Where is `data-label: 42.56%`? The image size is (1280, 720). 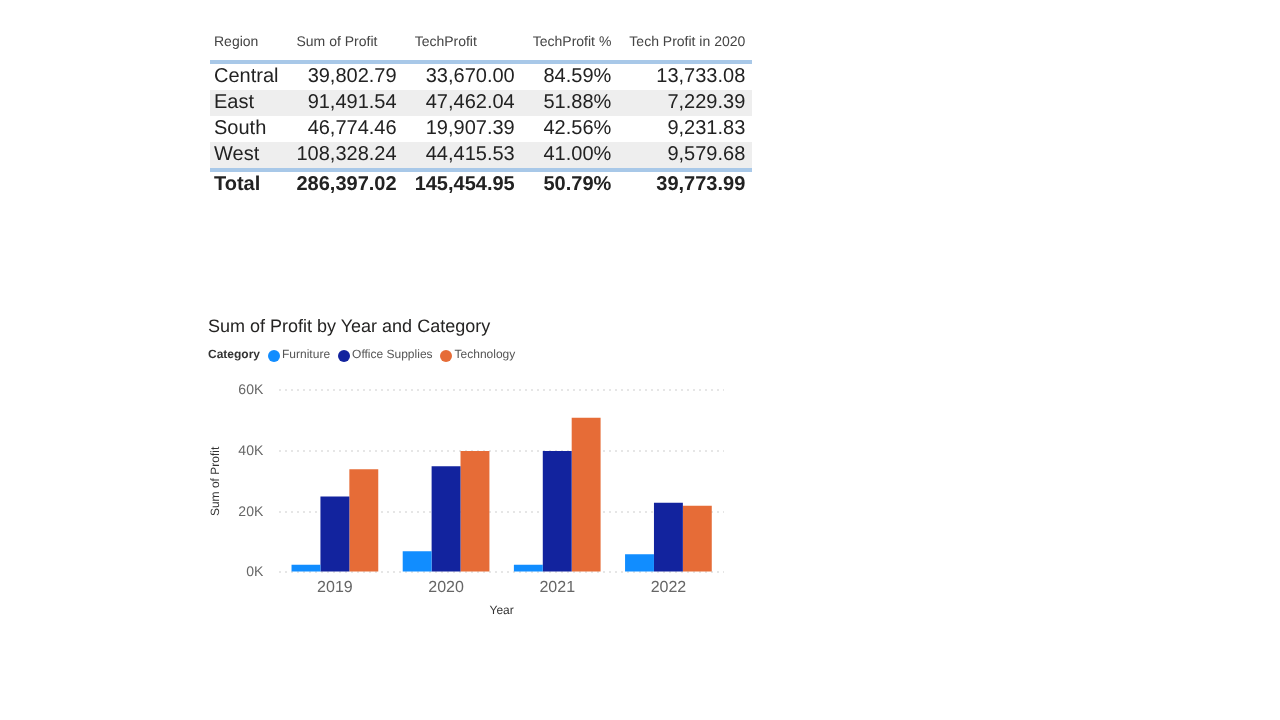
data-label: 42.56% is located at coordinates (577, 129).